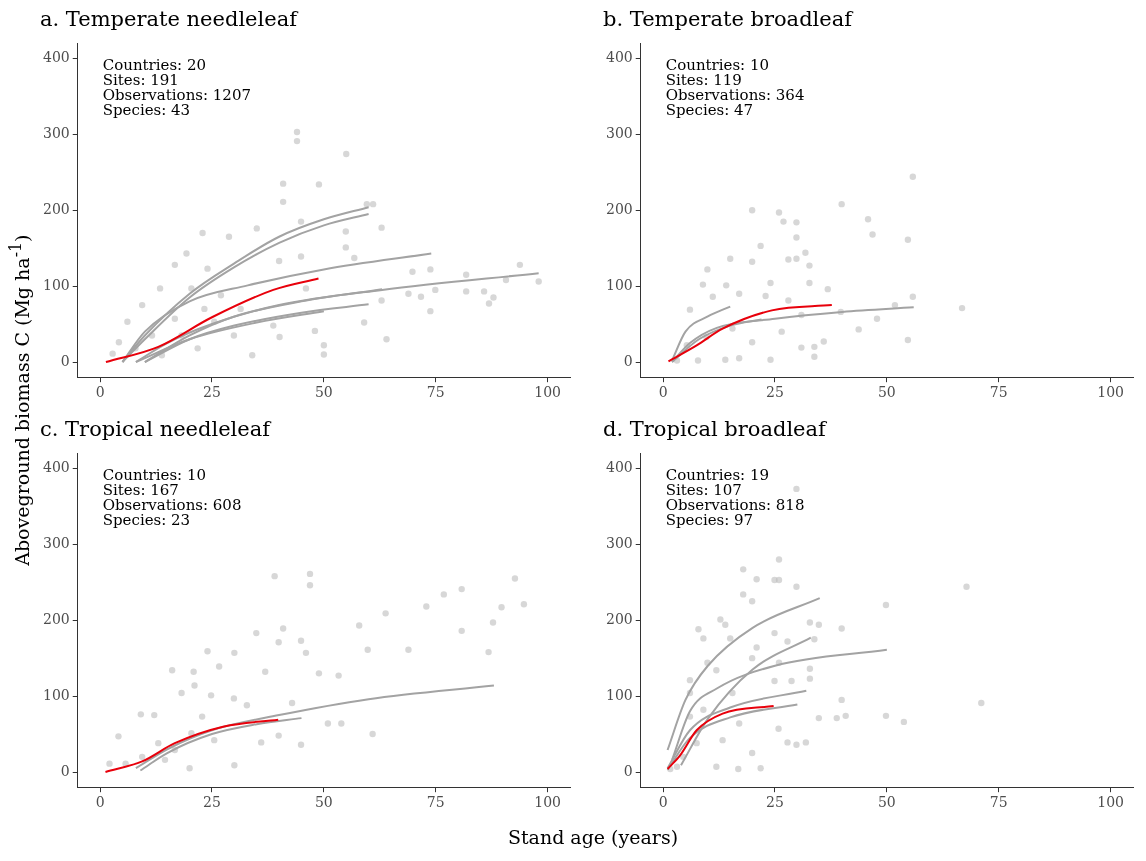  Describe the element at coordinates (716, 429) in the screenshot. I see `chart-title: d. Tropical broadleaf` at that location.